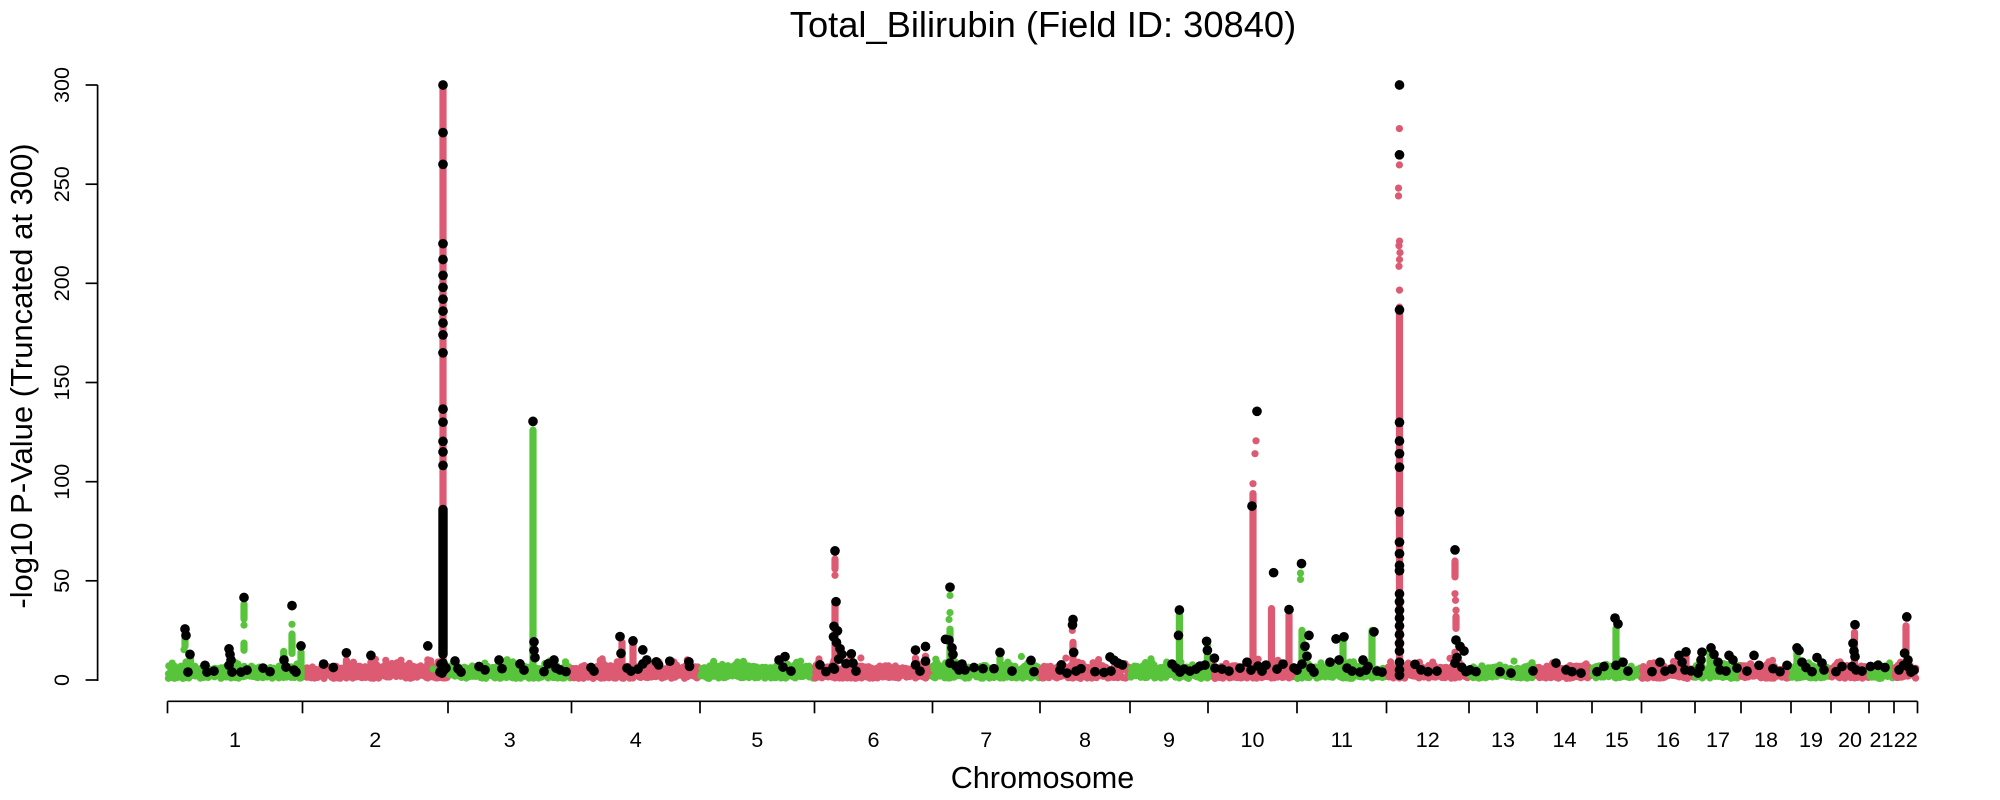 This screenshot has height=800, width=2000. I want to click on svg-text: 300, so click(61, 85).